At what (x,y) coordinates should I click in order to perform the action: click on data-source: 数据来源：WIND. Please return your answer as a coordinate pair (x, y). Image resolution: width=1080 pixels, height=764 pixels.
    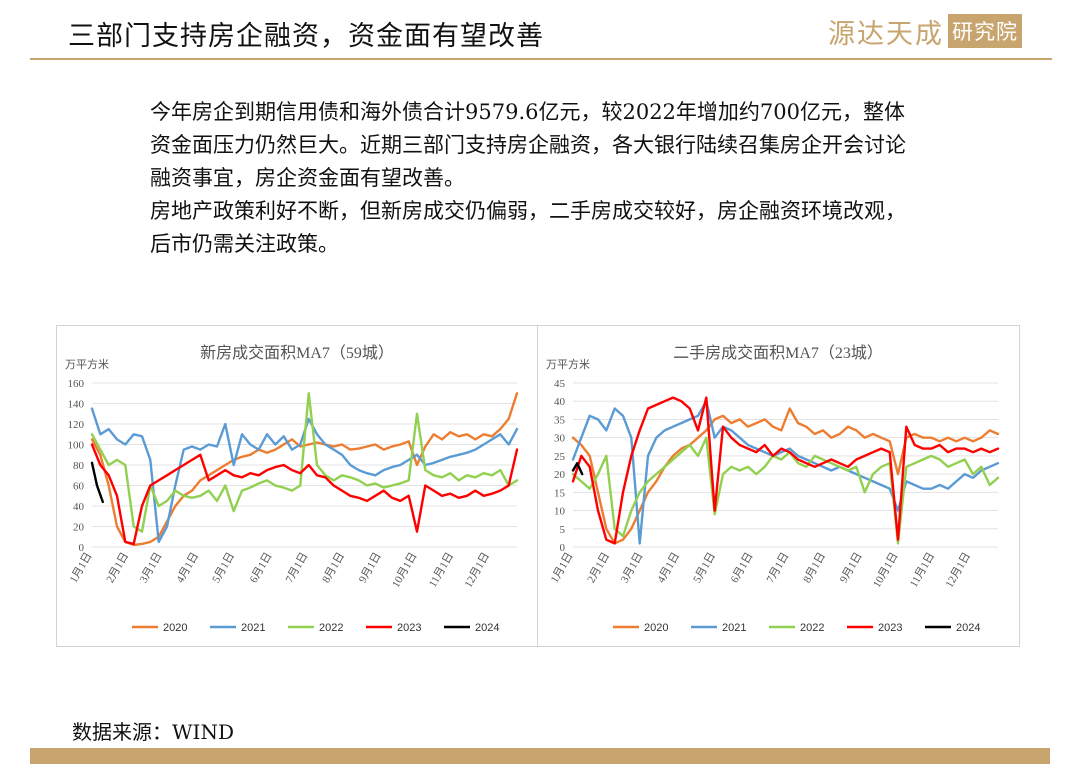
    Looking at the image, I should click on (153, 732).